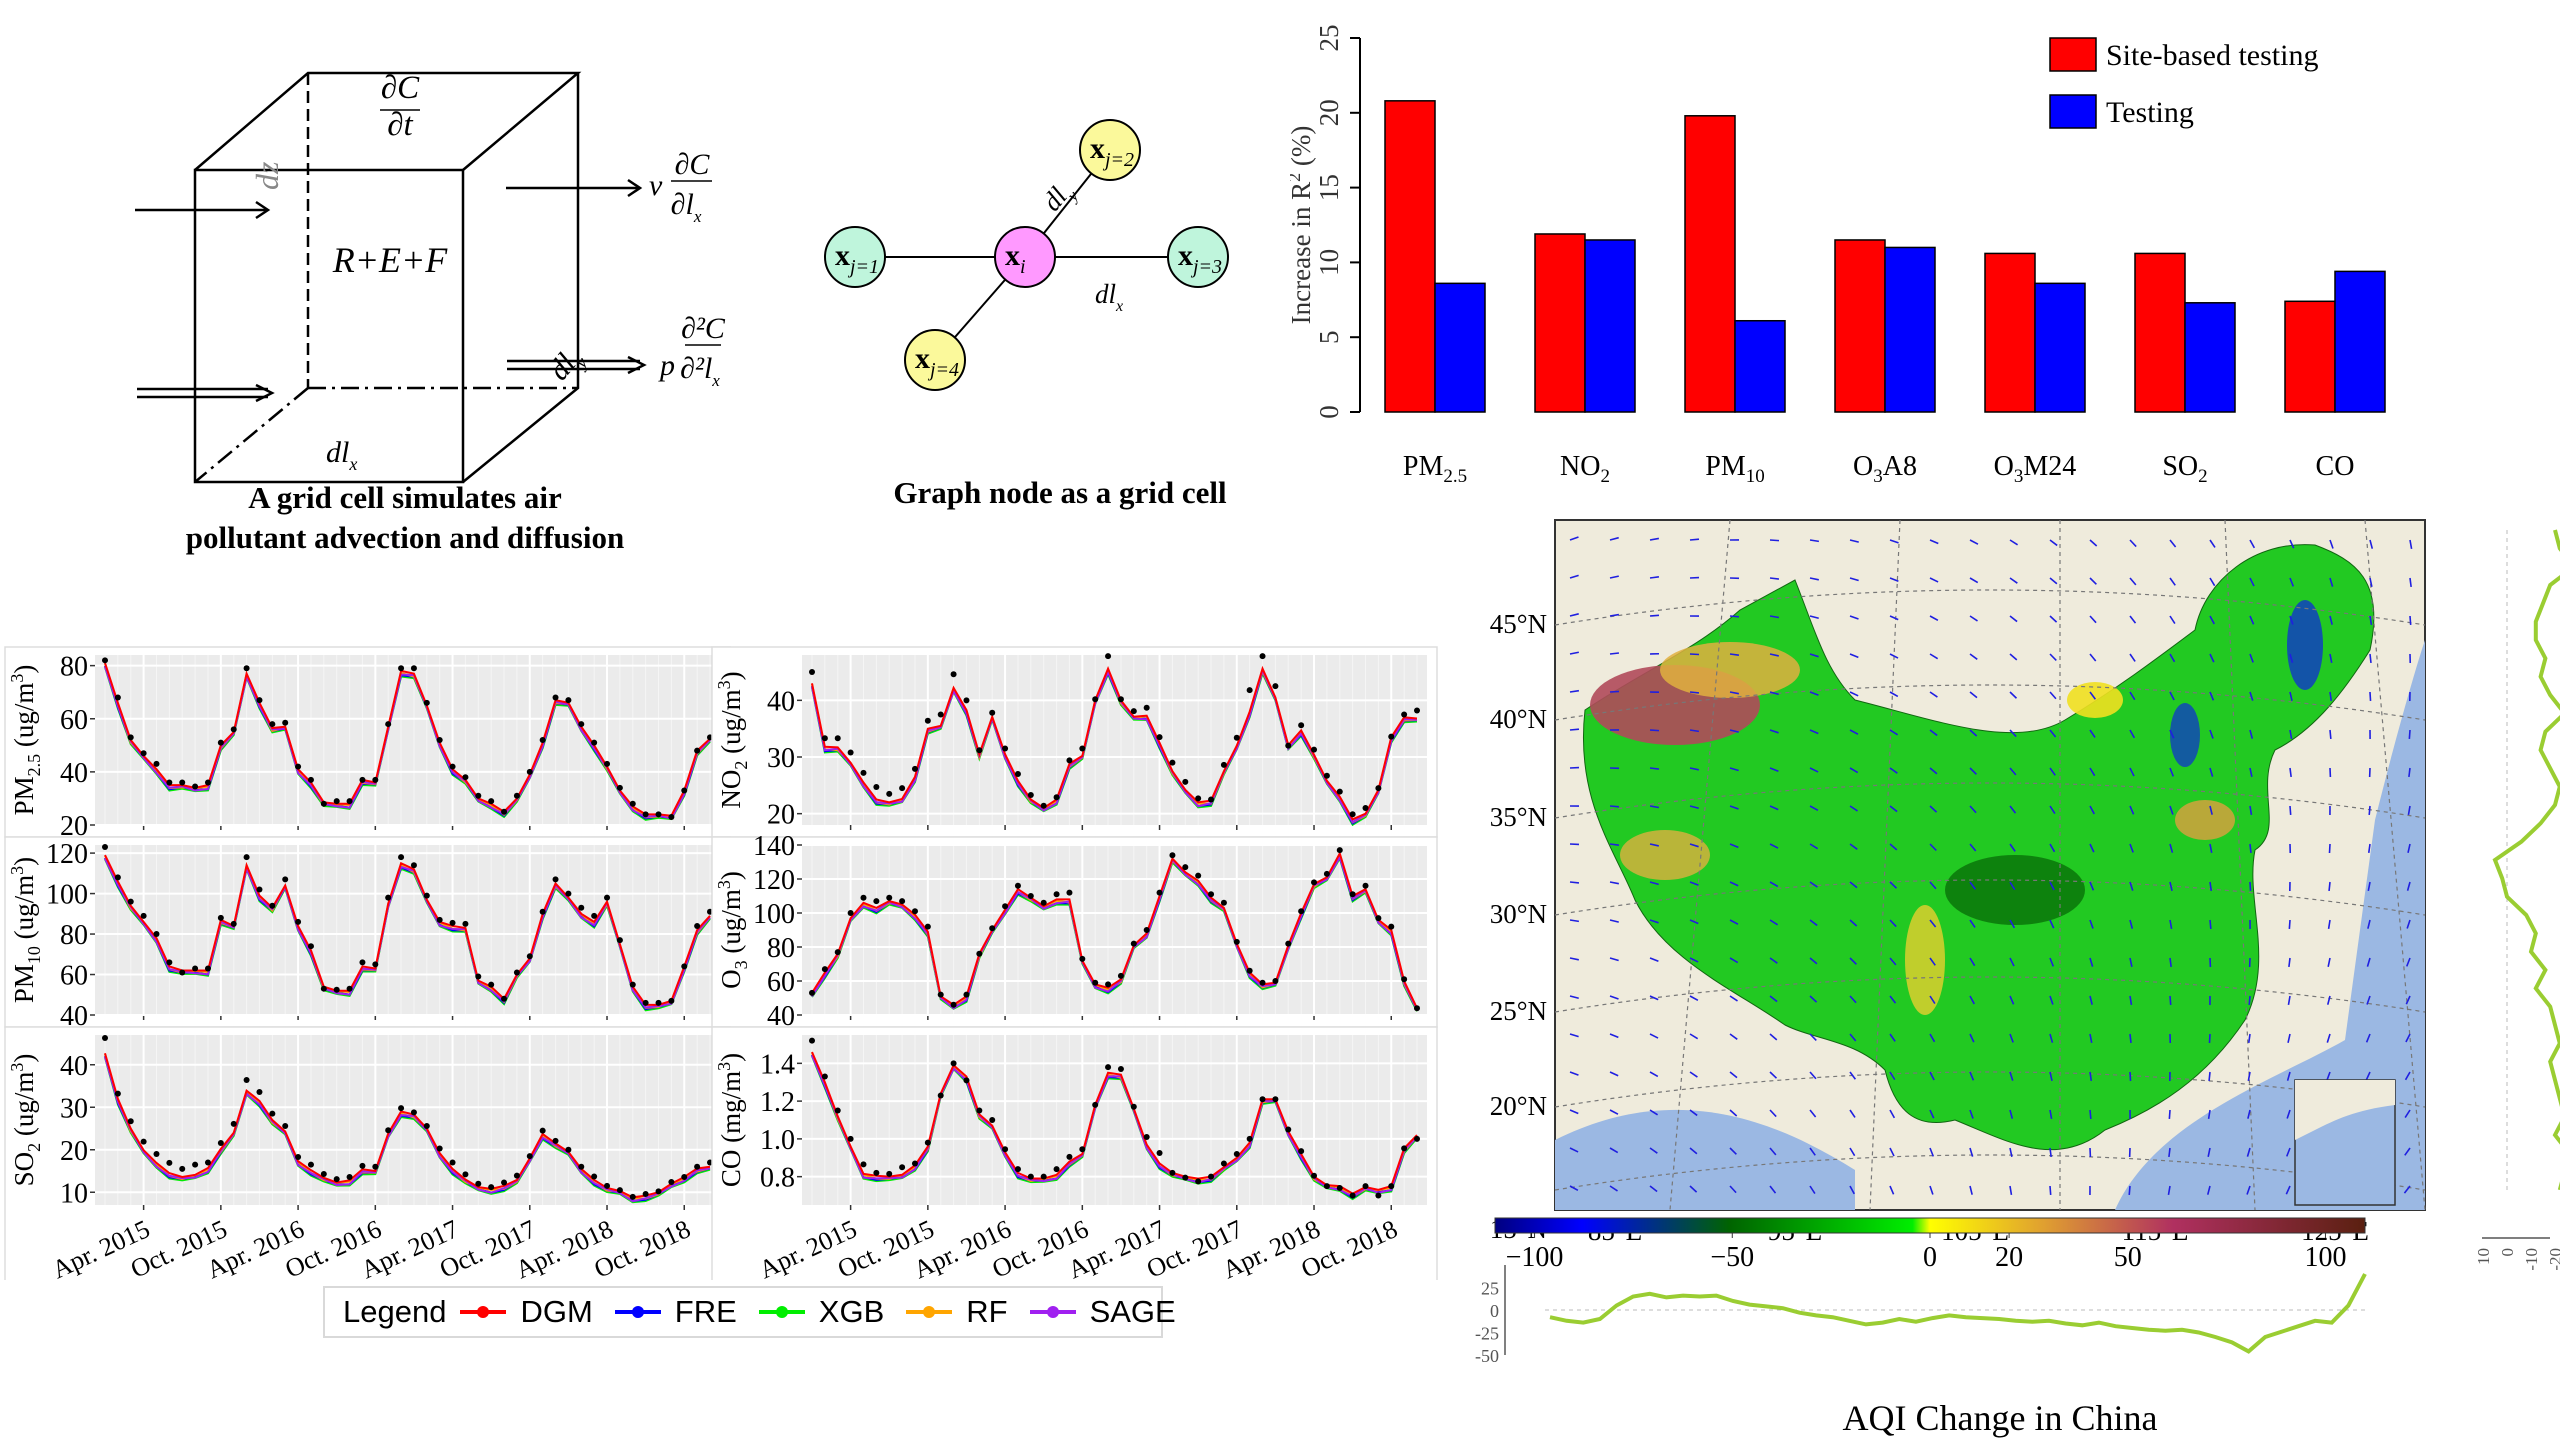 The width and height of the screenshot is (2560, 1440). What do you see at coordinates (25, 740) in the screenshot?
I see `y-axis-label: PM2.5 (ug/m3)` at bounding box center [25, 740].